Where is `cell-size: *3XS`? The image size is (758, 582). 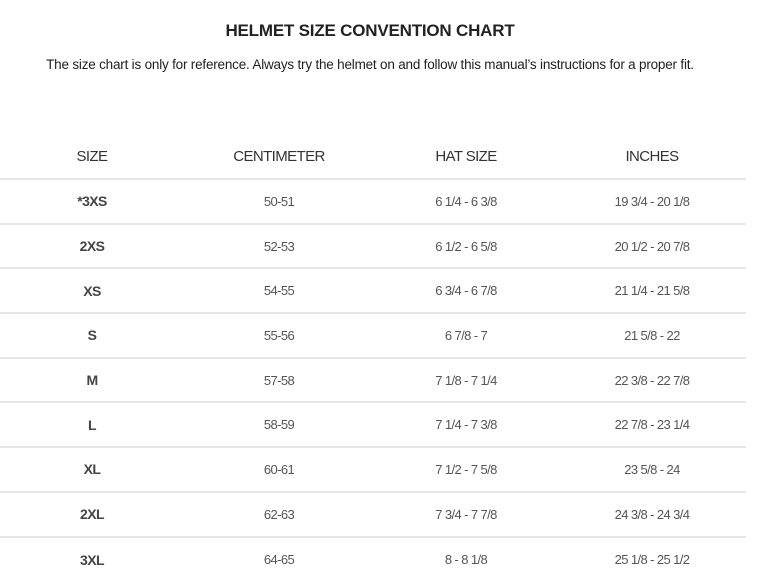
cell-size: *3XS is located at coordinates (92, 201).